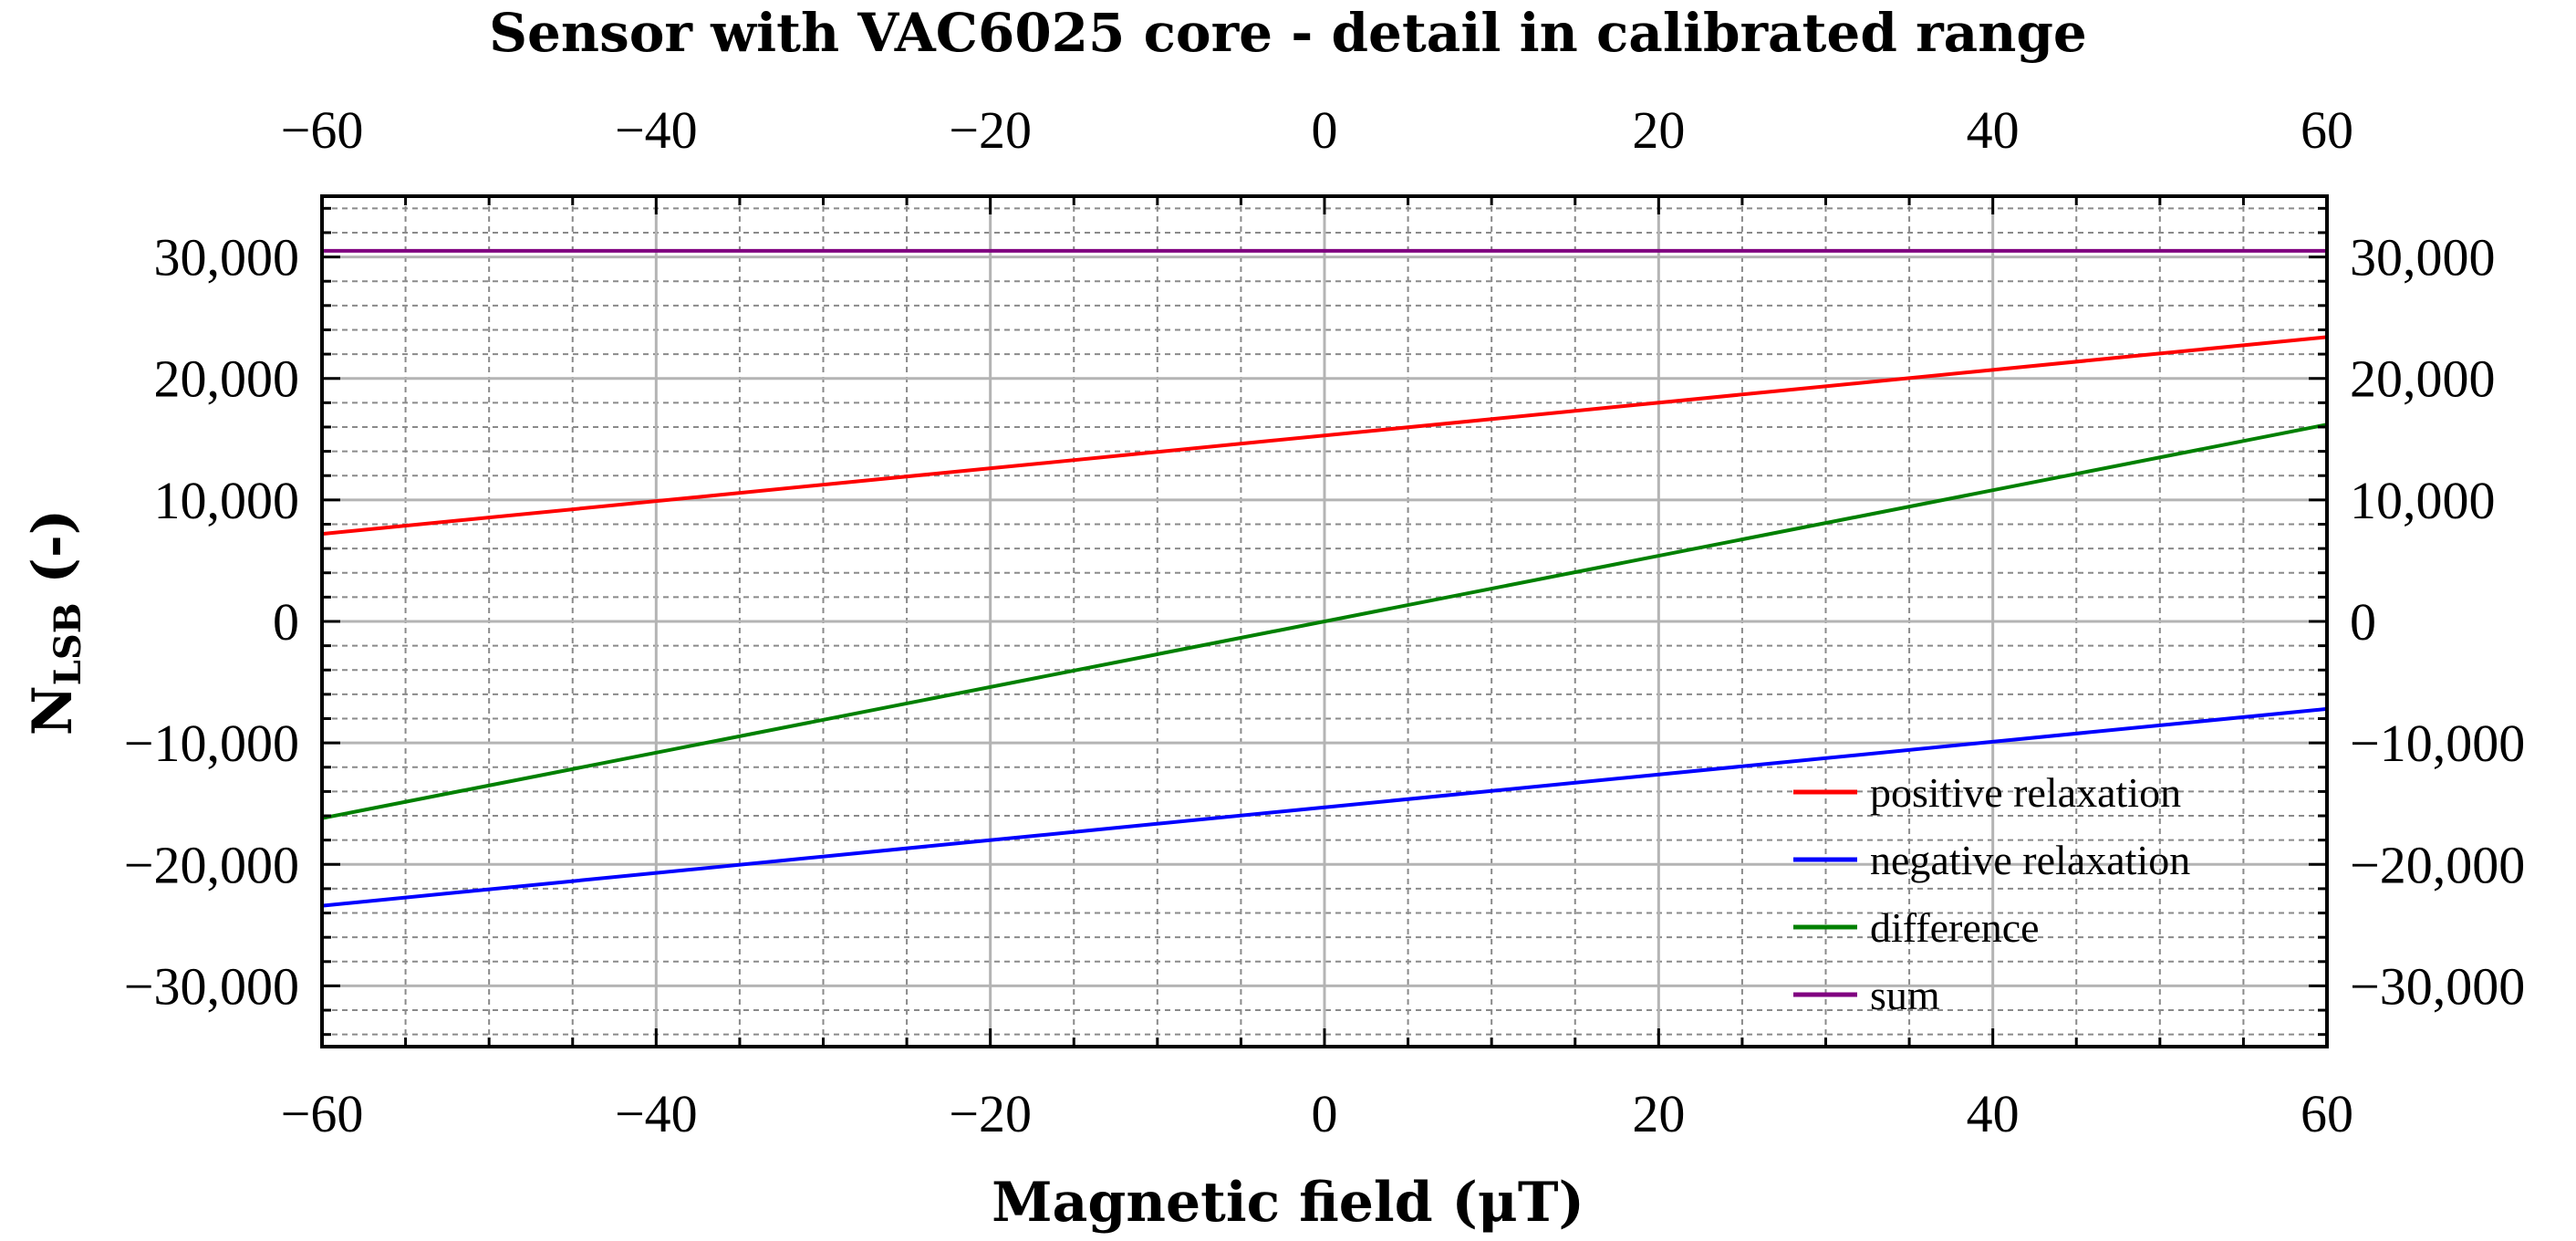 Image resolution: width=2576 pixels, height=1241 pixels. What do you see at coordinates (656, 1113) in the screenshot?
I see `x-tick-label-bottom: −40` at bounding box center [656, 1113].